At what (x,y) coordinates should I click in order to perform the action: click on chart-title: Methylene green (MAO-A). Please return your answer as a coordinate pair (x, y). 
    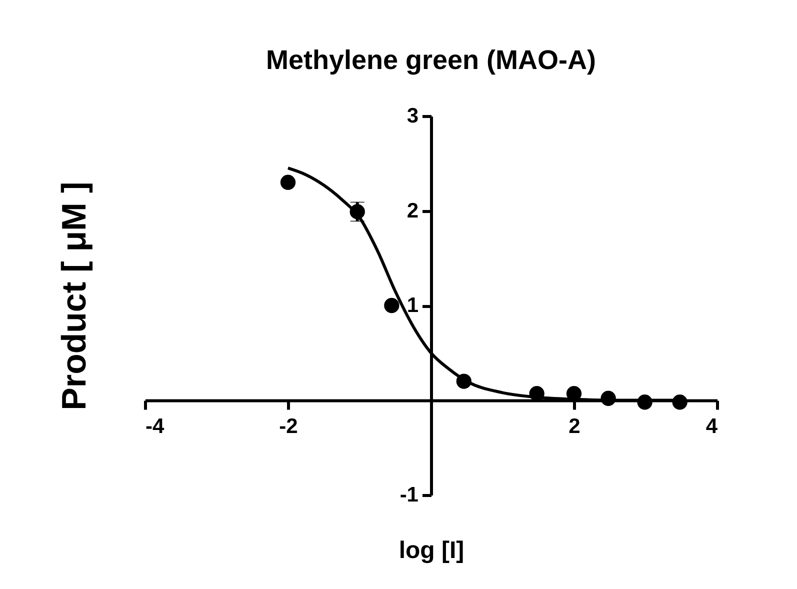
    Looking at the image, I should click on (431, 60).